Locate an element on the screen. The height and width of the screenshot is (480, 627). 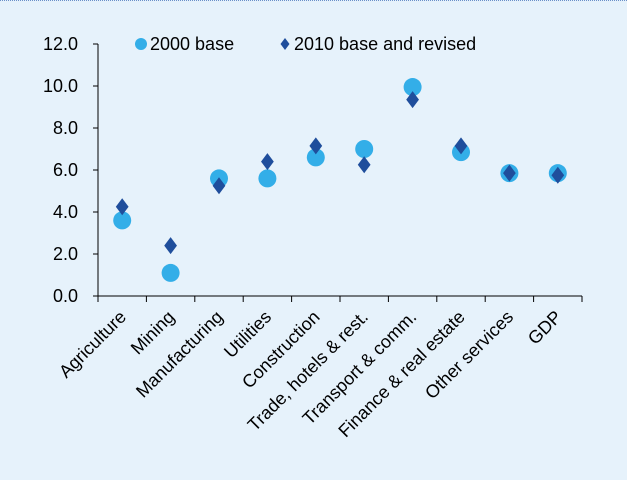
x-tick-label: Agriculture is located at coordinates (92, 344).